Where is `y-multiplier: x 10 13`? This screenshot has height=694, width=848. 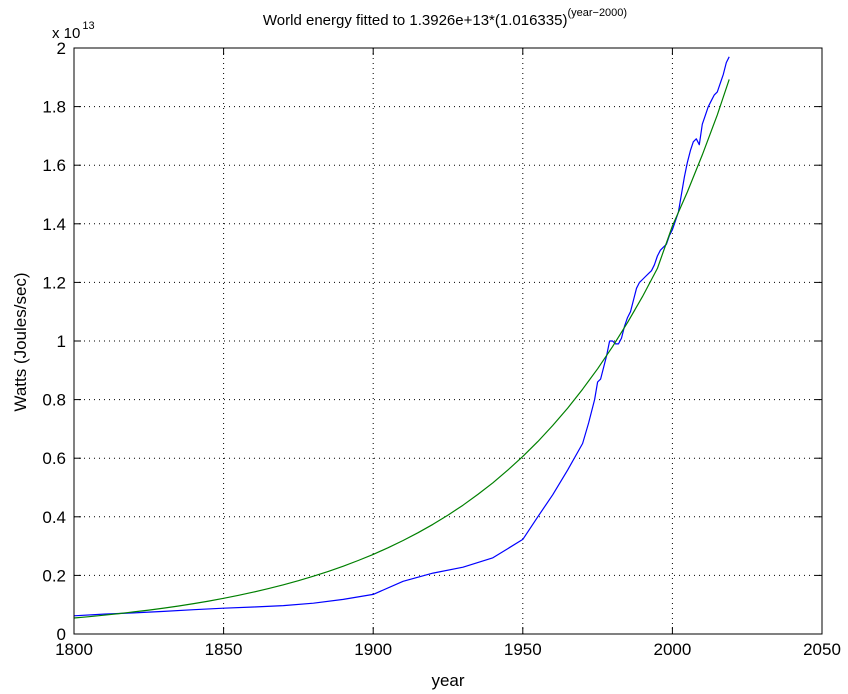 y-multiplier: x 10 13 is located at coordinates (73, 31).